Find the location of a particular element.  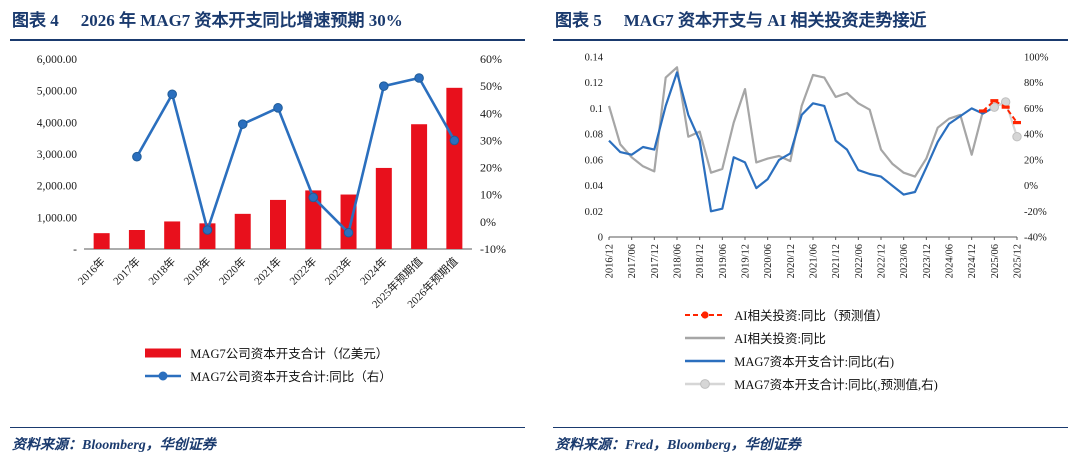

figure-4-legend: MAG7公司资本开支合计（亿美元） MAG7公司资本开支合计:同比（右） is located at coordinates (267, 364).